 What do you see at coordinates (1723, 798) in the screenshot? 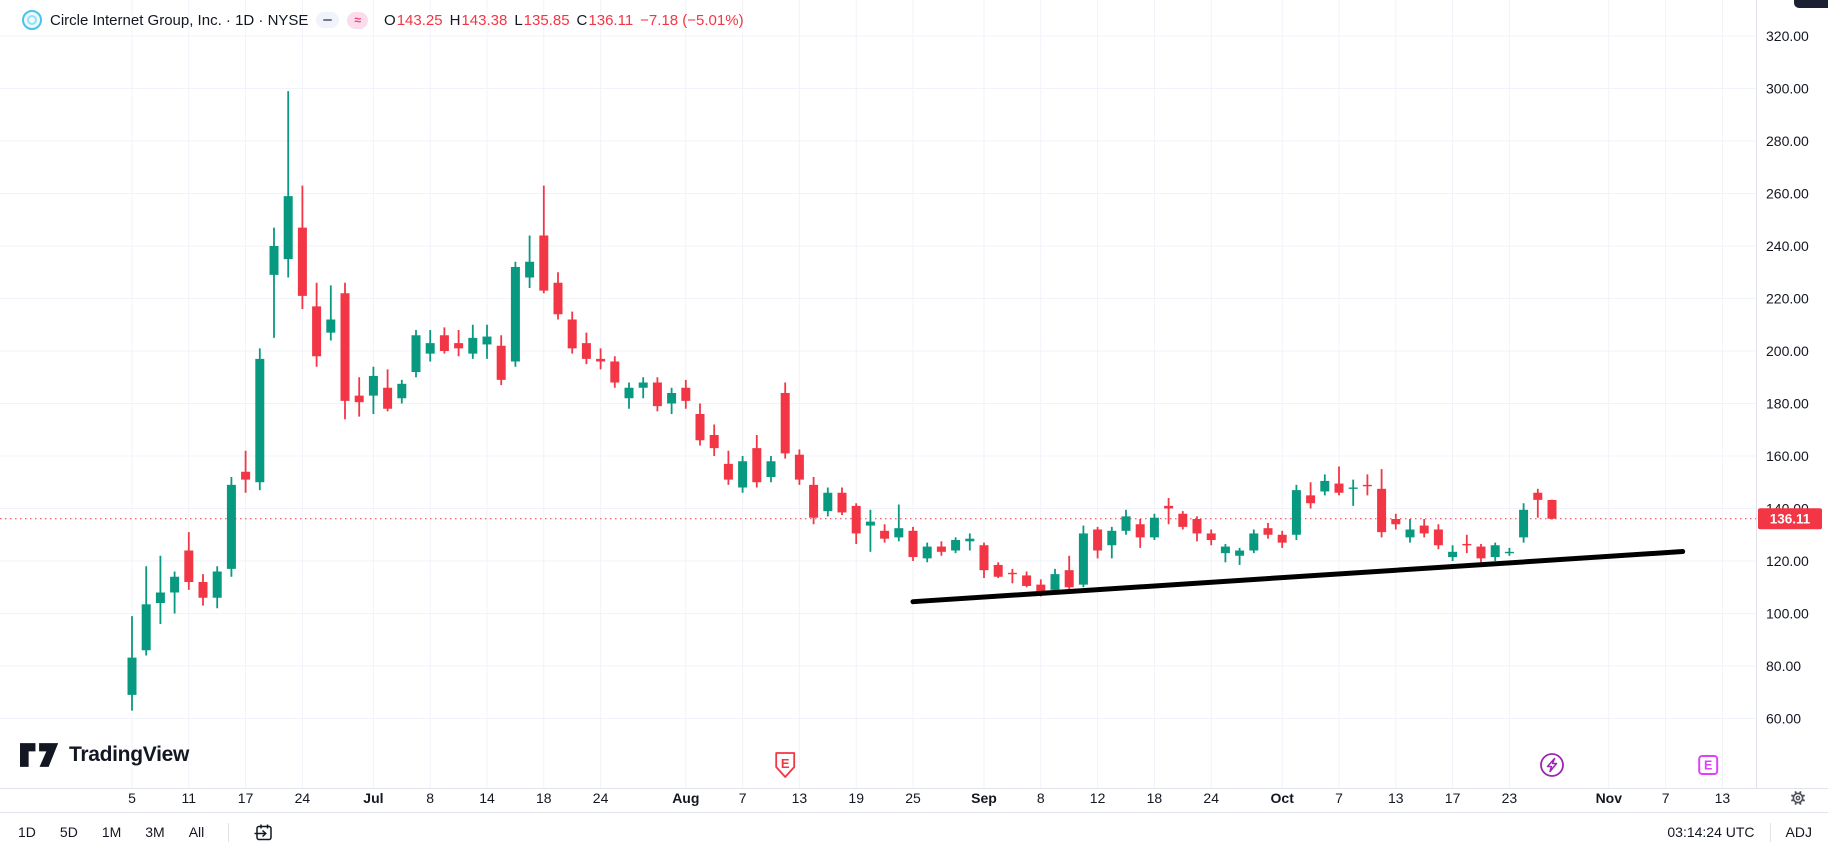
I see `time-tick-label: 13` at bounding box center [1723, 798].